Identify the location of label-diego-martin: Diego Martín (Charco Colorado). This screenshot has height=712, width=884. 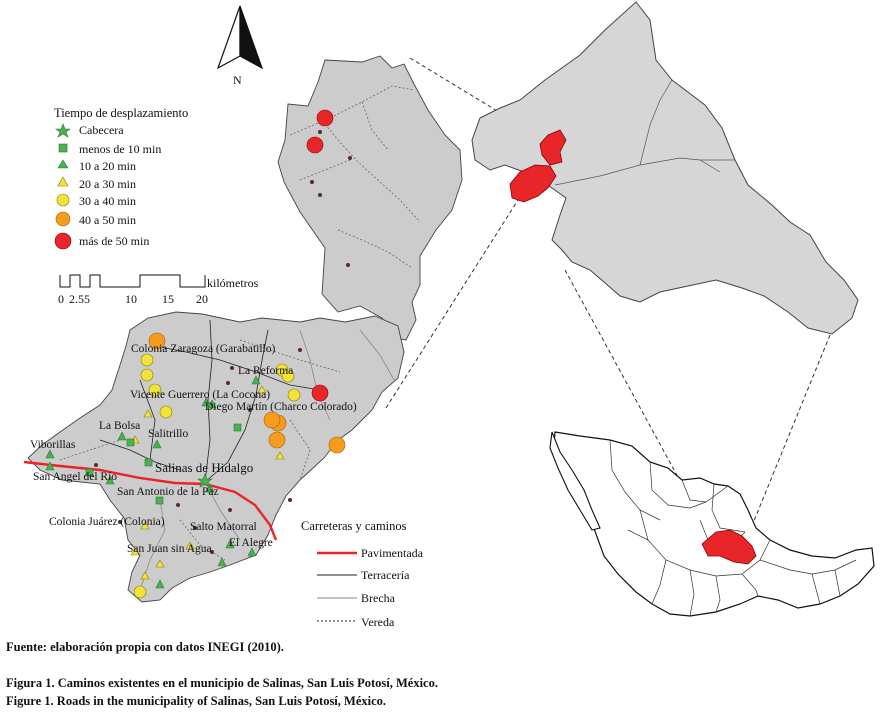
(281, 407).